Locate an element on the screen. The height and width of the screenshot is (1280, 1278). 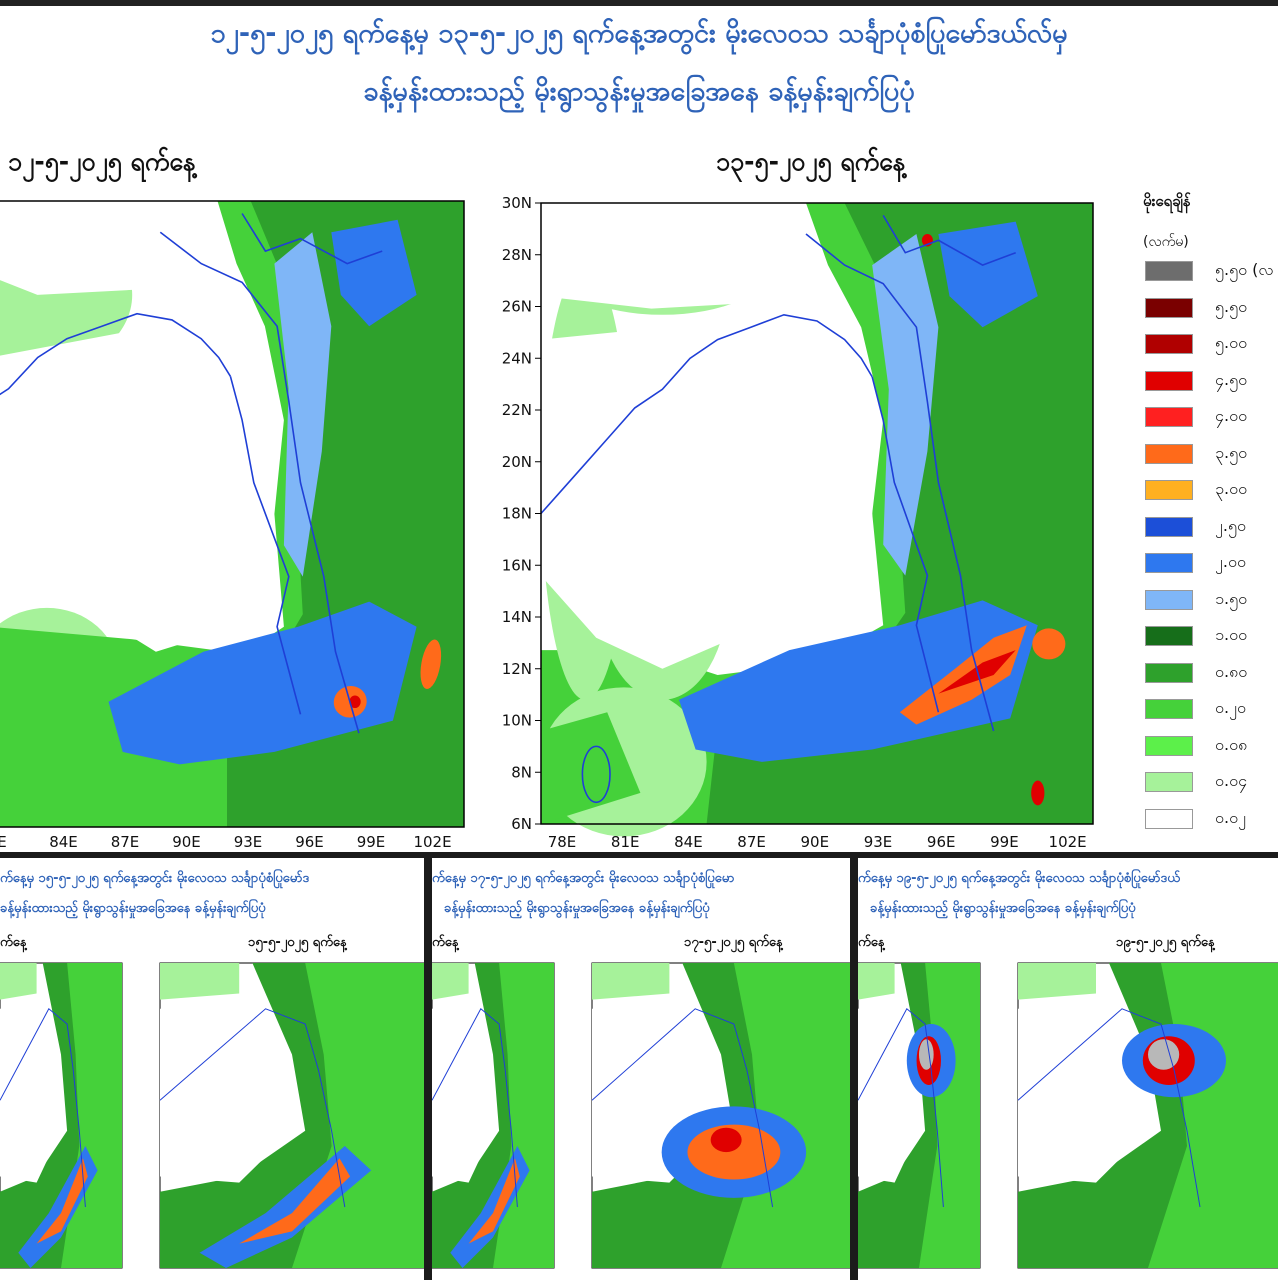
legend-item: ၄.၀၀ is located at coordinates (1196, 417).